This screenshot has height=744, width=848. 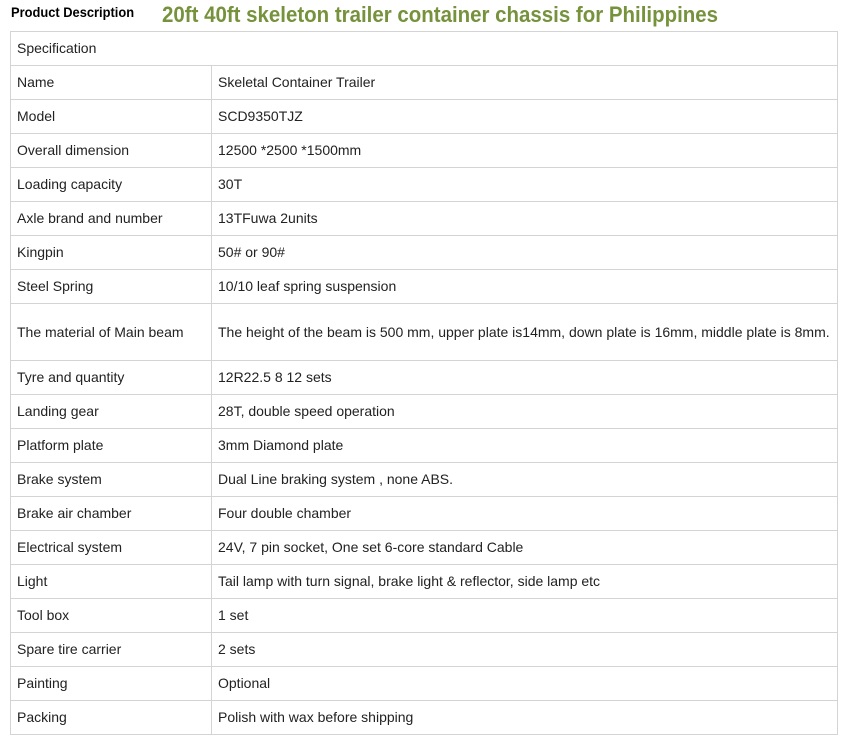 I want to click on spec-key: Tyre and quantity, so click(x=111, y=377).